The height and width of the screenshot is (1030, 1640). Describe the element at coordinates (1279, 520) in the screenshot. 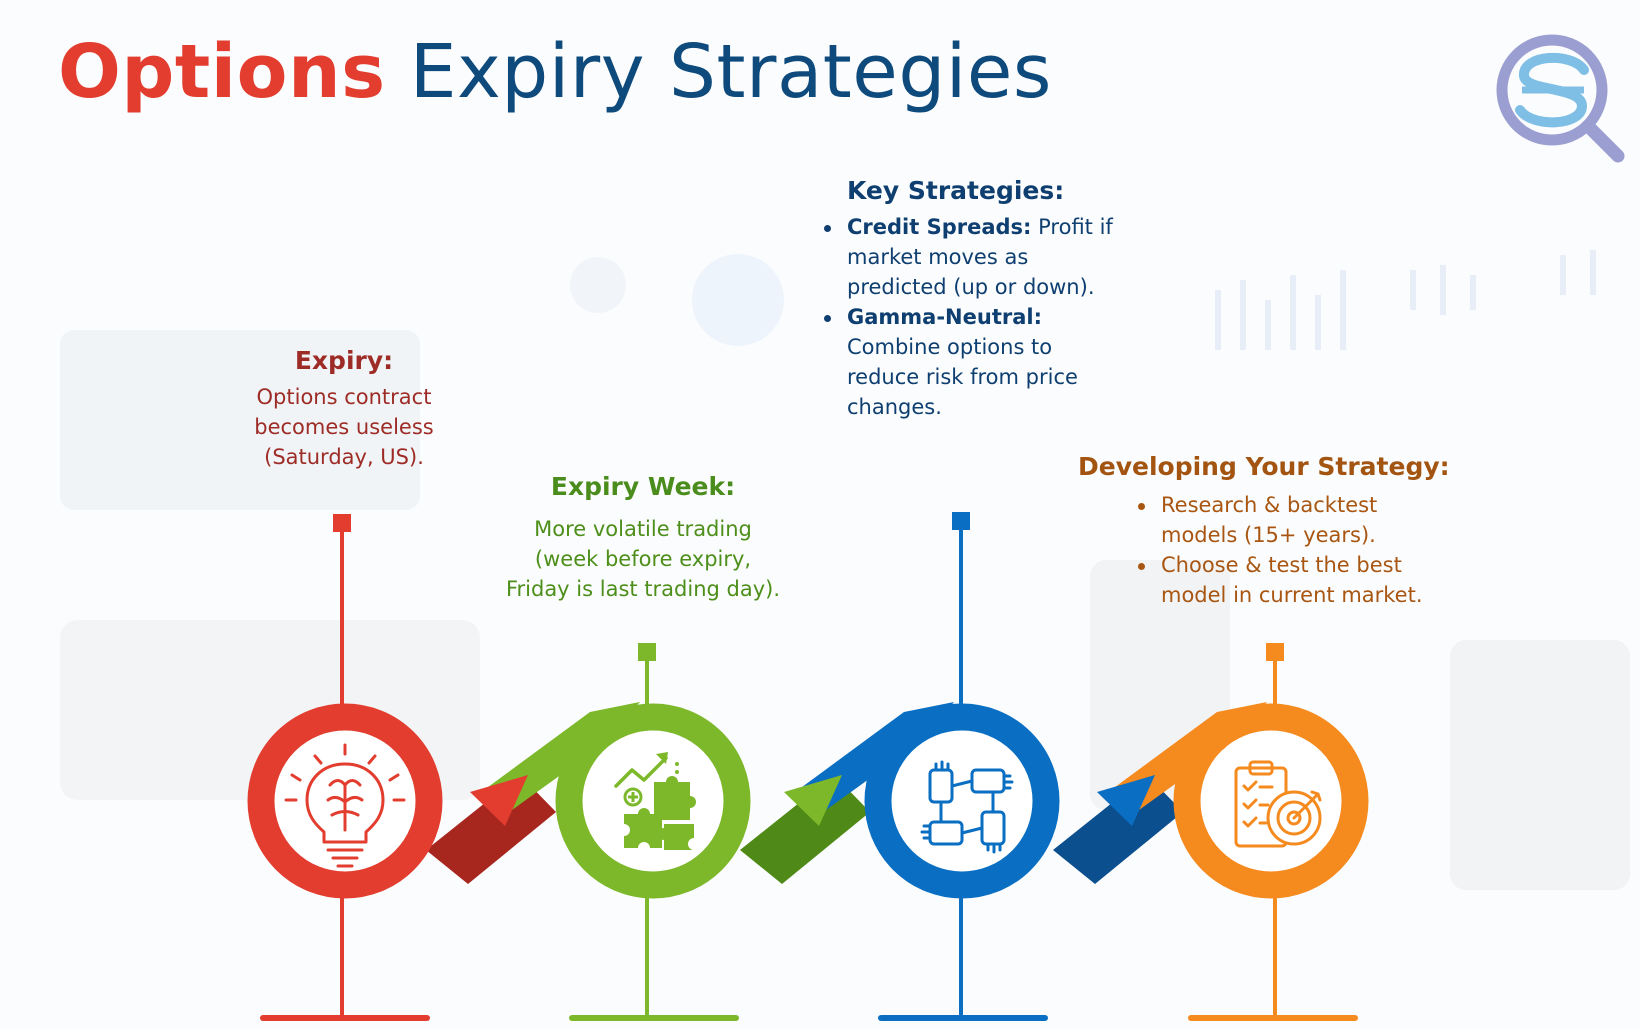

I see `list-item: Research & backtest models (15+ years).` at that location.